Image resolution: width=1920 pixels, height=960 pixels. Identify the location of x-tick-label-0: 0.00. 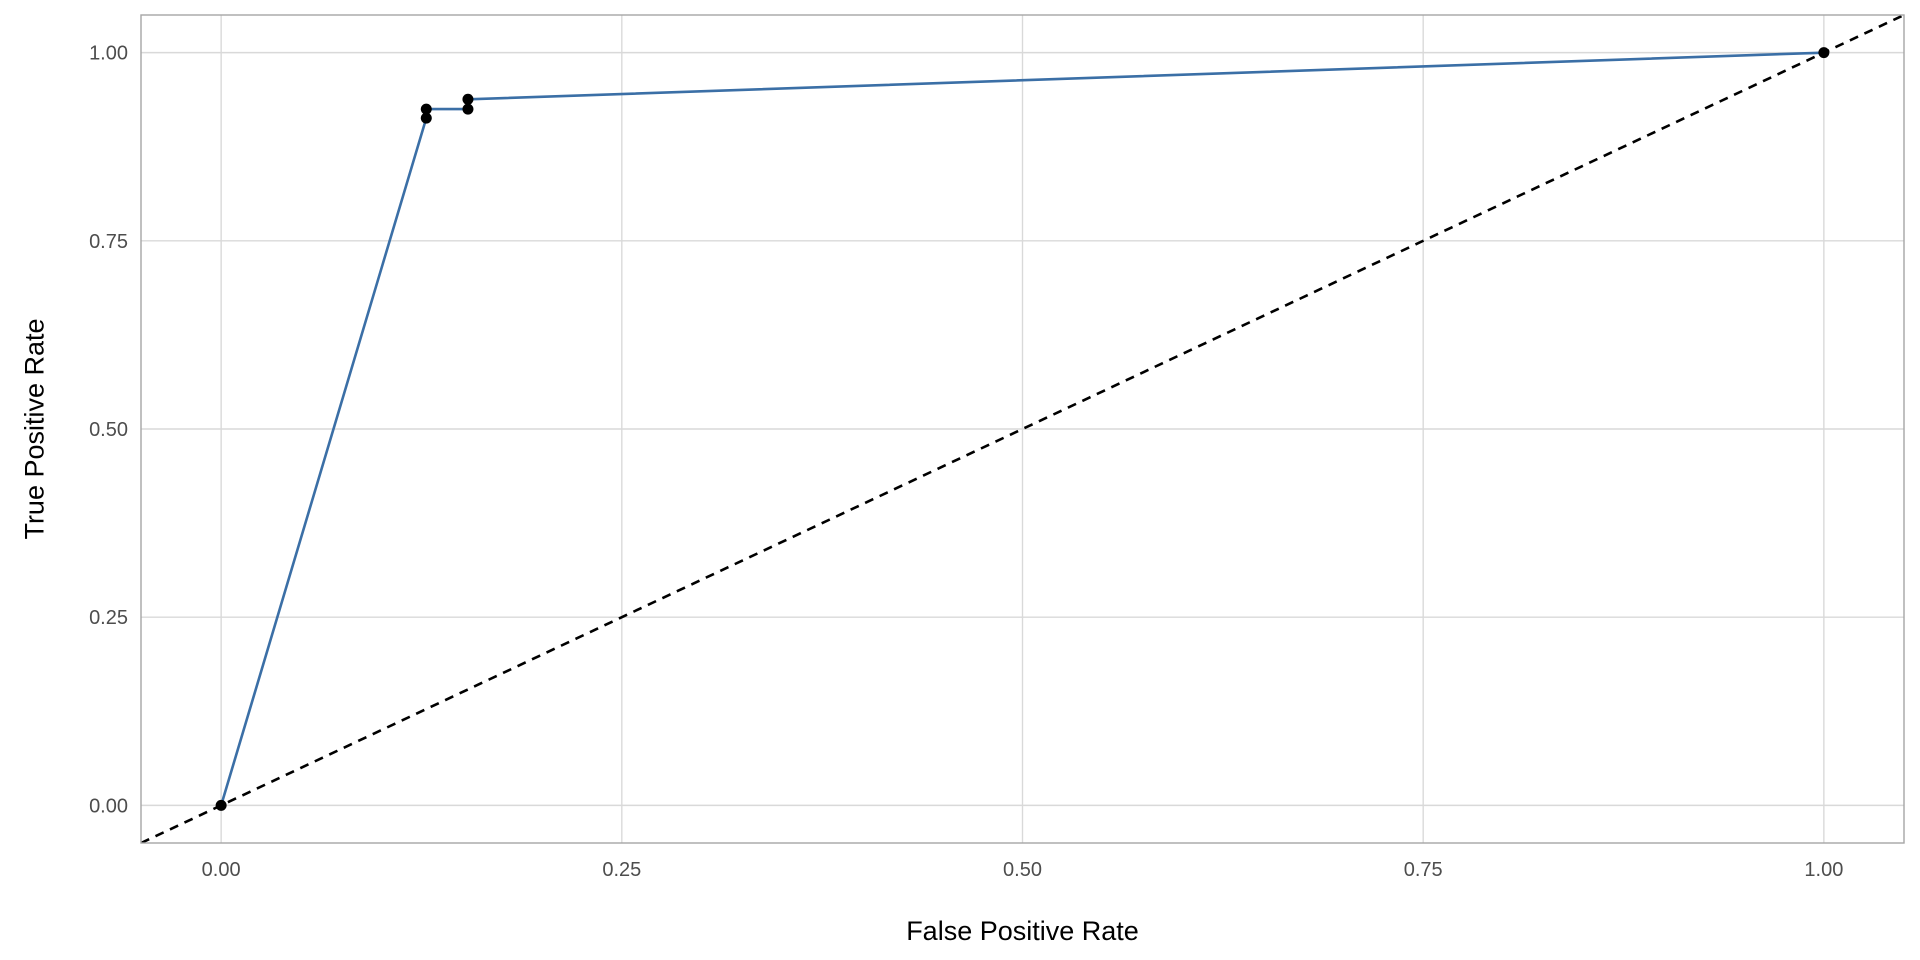
(221, 870).